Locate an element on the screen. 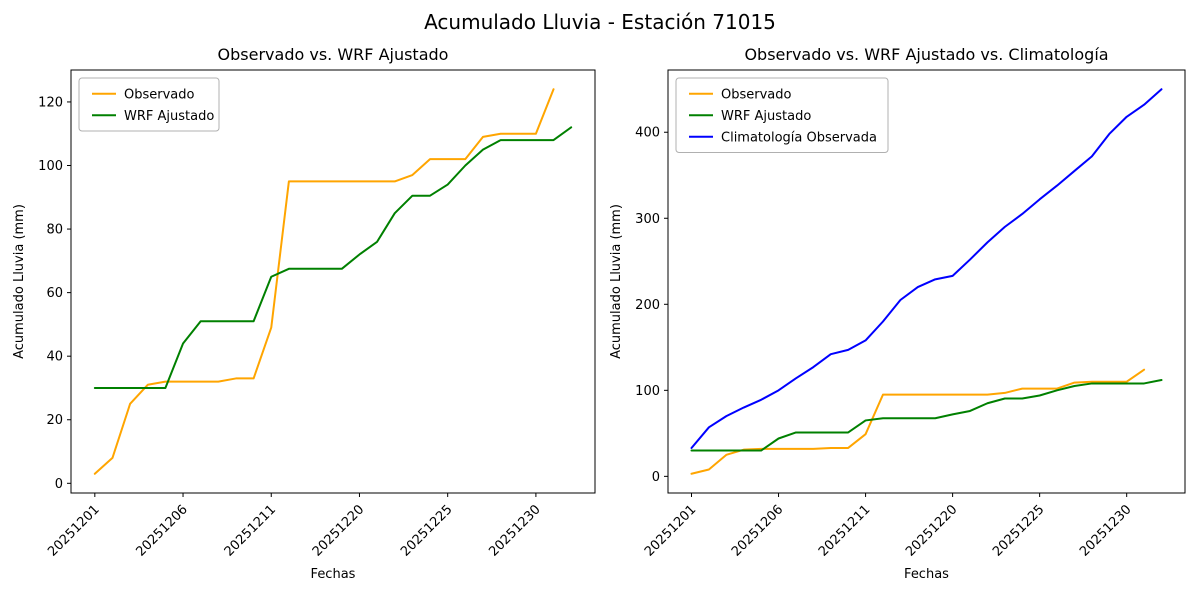  y-tick-label: 120 is located at coordinates (50, 102).